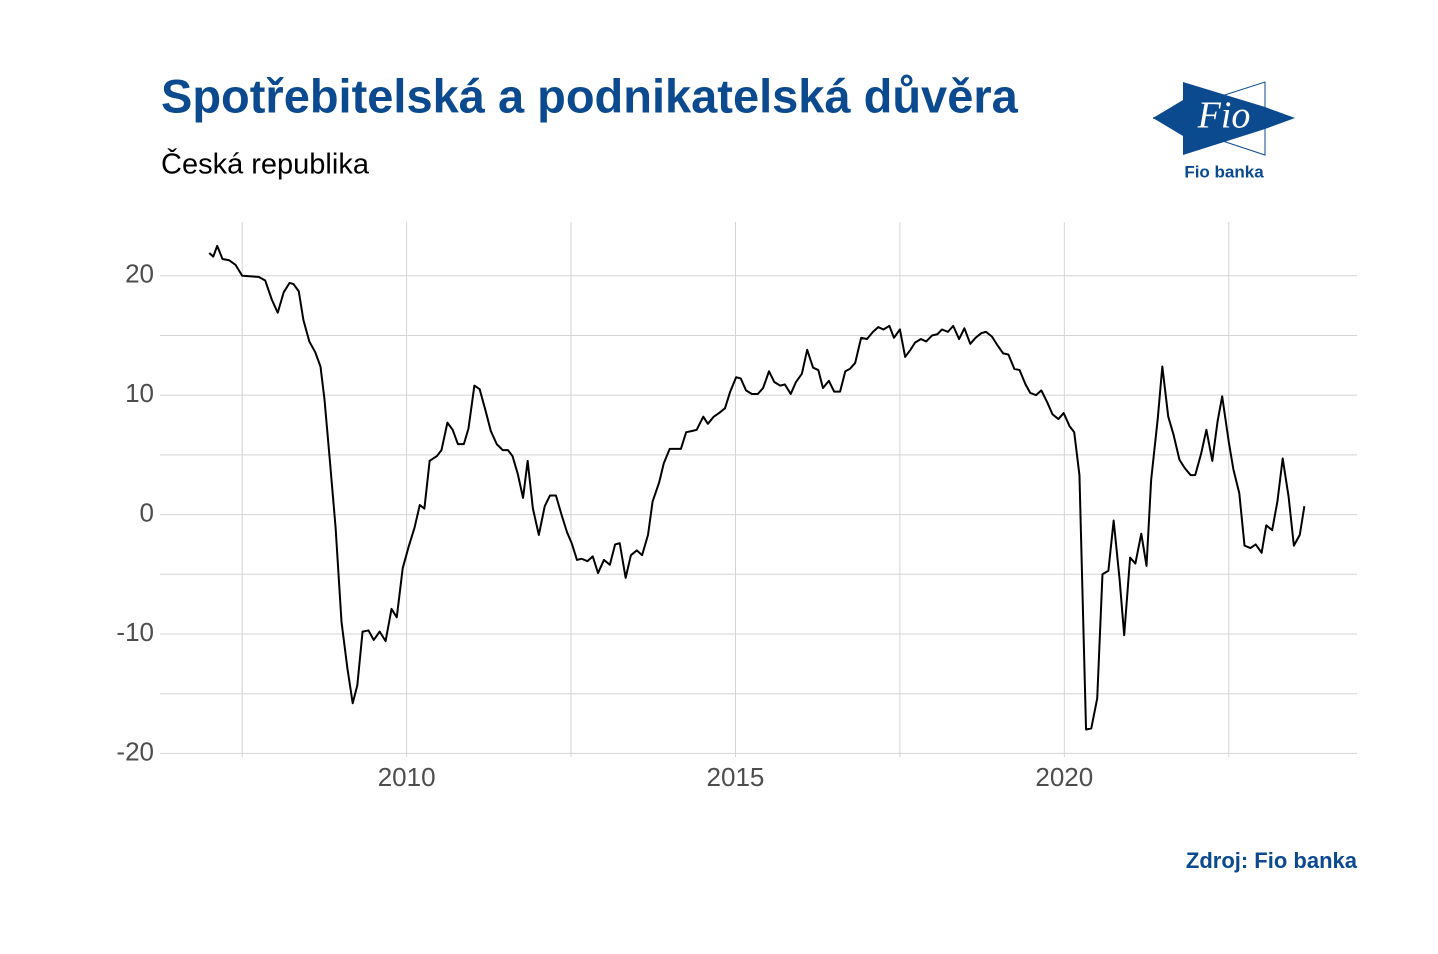  I want to click on logo-mark: Fio, so click(1224, 116).